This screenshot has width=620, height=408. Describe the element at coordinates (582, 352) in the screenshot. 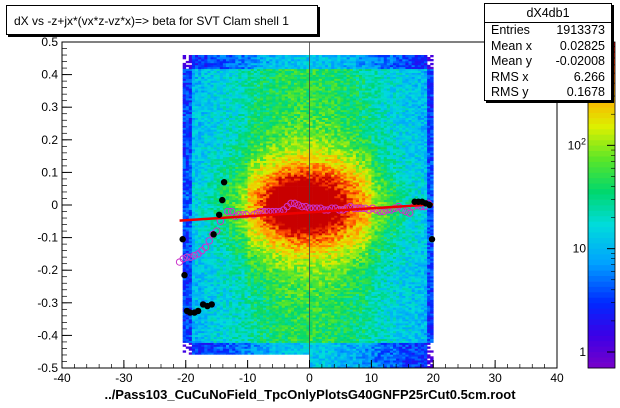

I see `z-tick-label: 1` at that location.